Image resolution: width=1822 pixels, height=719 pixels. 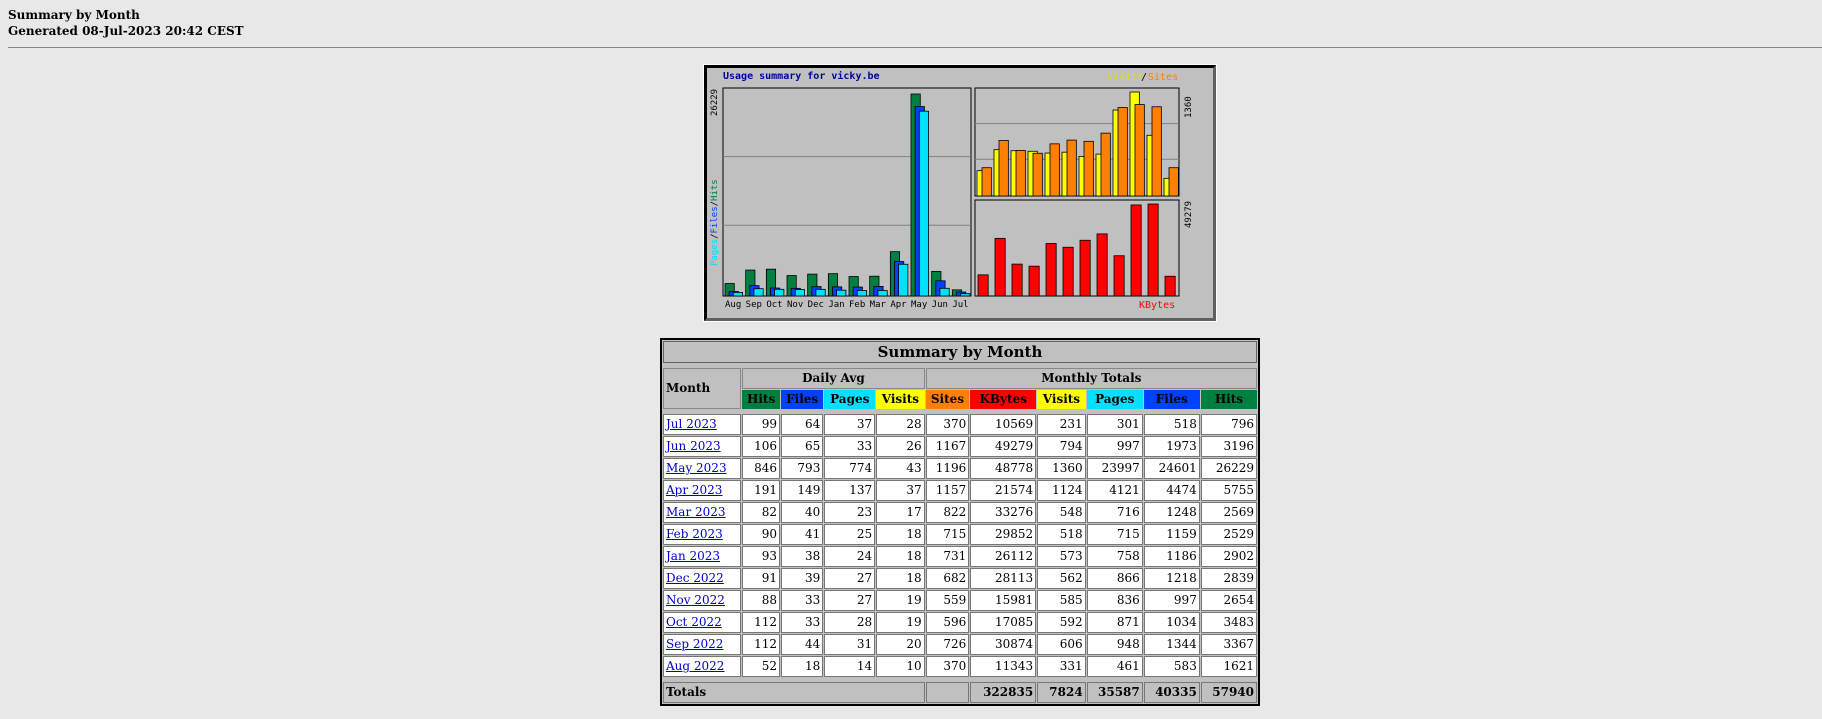 What do you see at coordinates (801, 76) in the screenshot?
I see `chart-title: Usage summary for vicky.be` at bounding box center [801, 76].